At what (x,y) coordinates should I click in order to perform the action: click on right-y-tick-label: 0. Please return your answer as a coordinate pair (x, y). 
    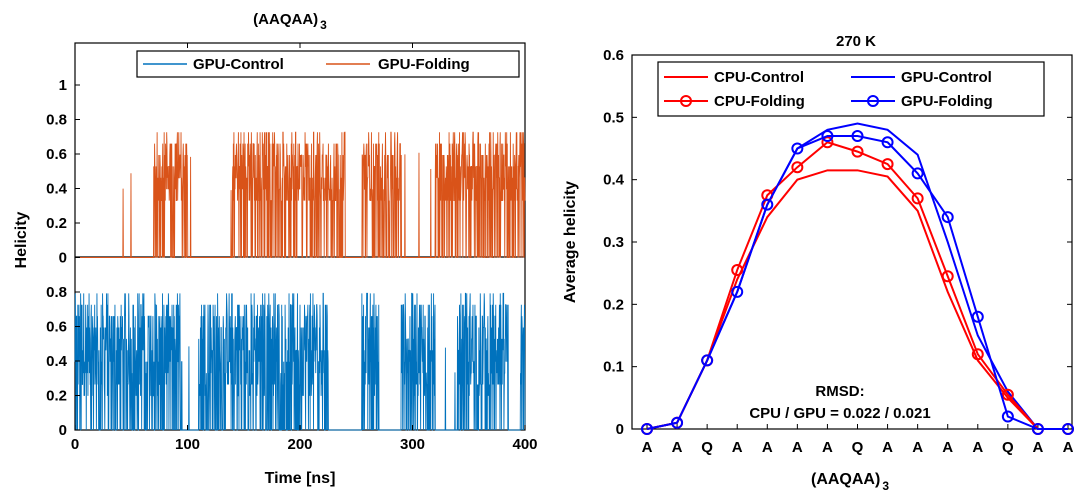
    Looking at the image, I should click on (620, 429).